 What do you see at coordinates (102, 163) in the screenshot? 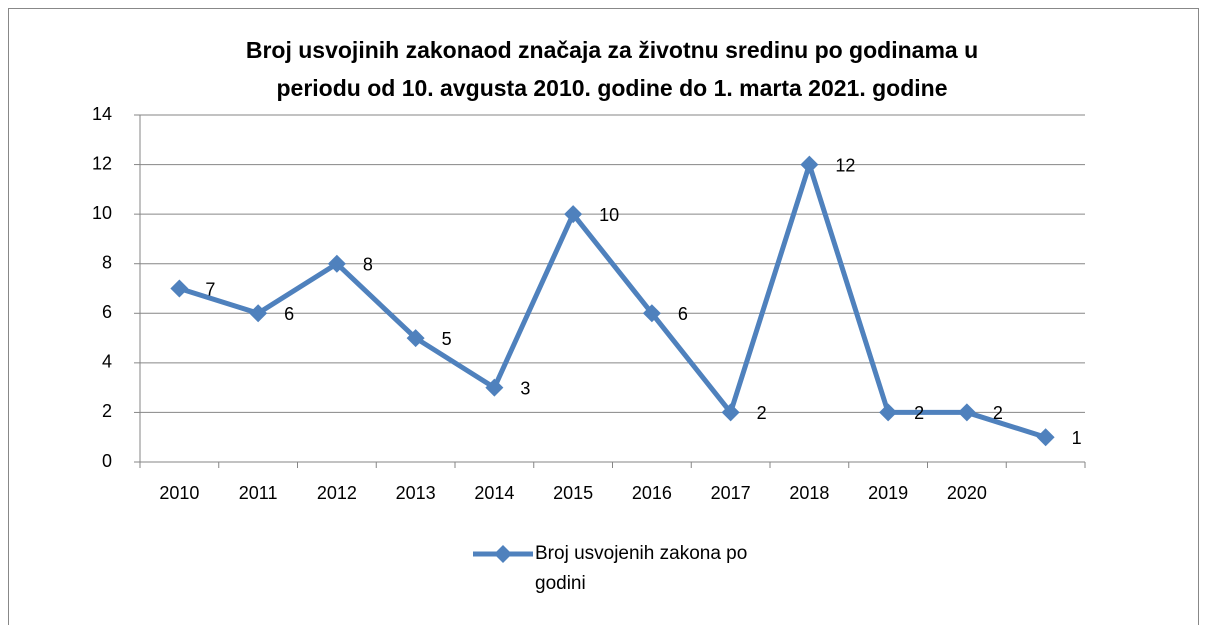
I see `y-tick-label: 12` at bounding box center [102, 163].